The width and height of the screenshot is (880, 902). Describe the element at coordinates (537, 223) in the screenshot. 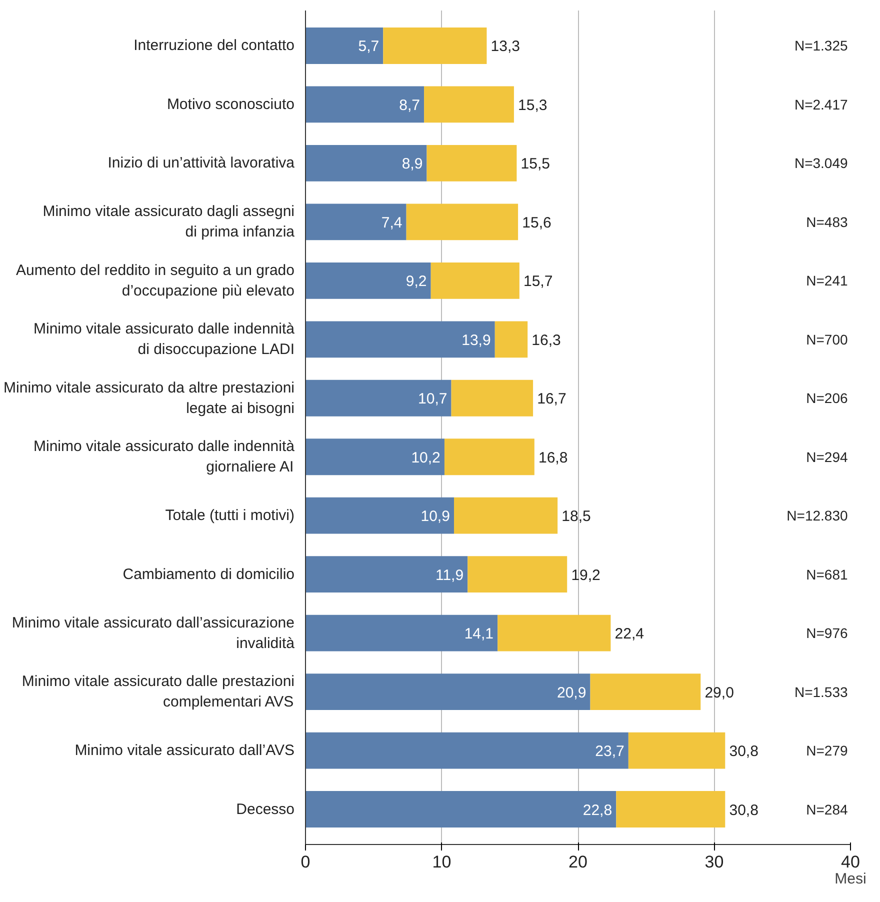

I see `total-label: 15,6` at that location.